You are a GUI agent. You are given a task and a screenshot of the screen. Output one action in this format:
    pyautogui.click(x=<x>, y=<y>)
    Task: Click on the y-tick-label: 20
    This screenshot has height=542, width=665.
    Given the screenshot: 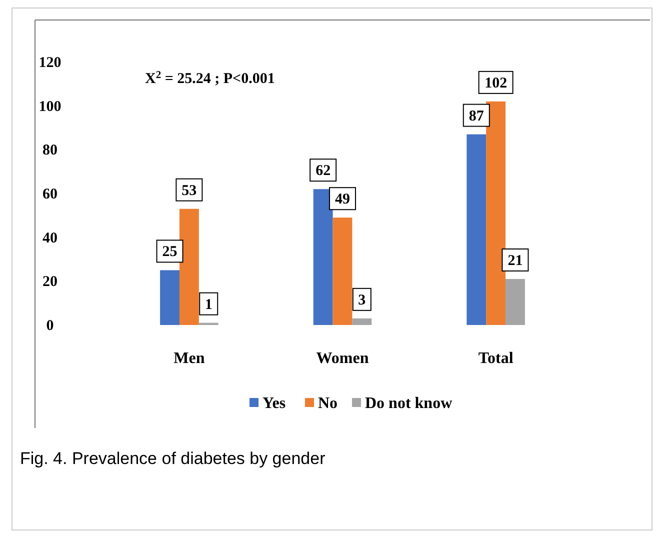 What is the action you would take?
    pyautogui.click(x=50, y=282)
    